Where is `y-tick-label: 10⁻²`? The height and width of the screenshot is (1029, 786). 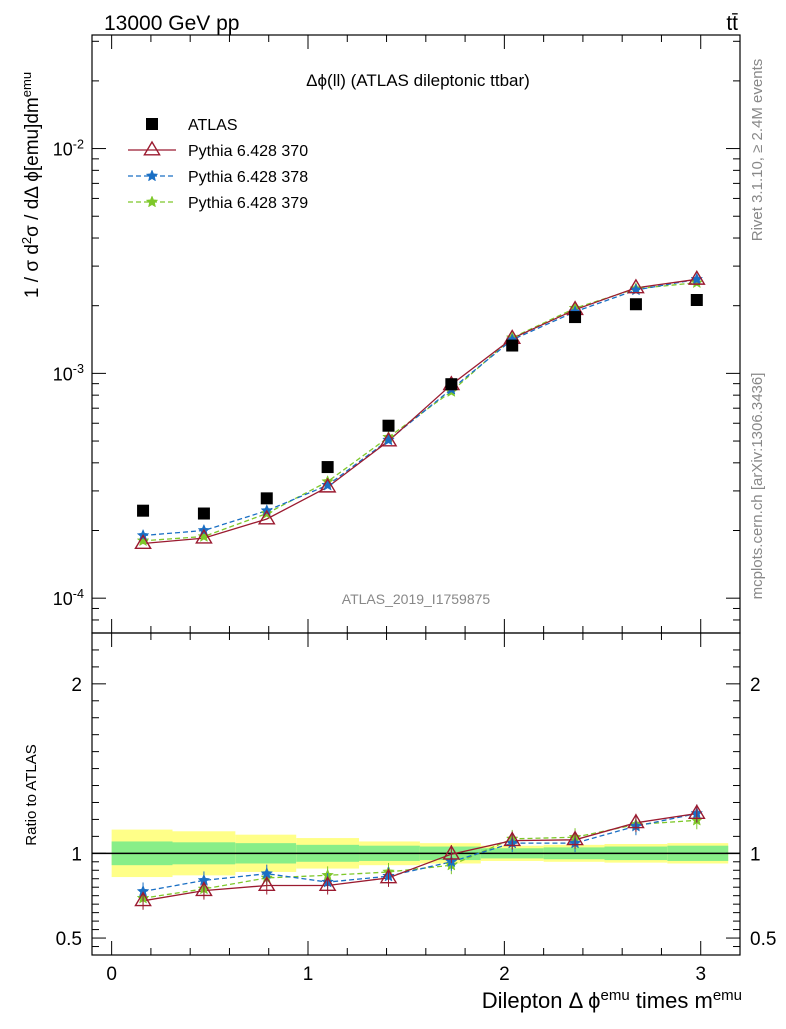 y-tick-label: 10⁻² is located at coordinates (68, 148).